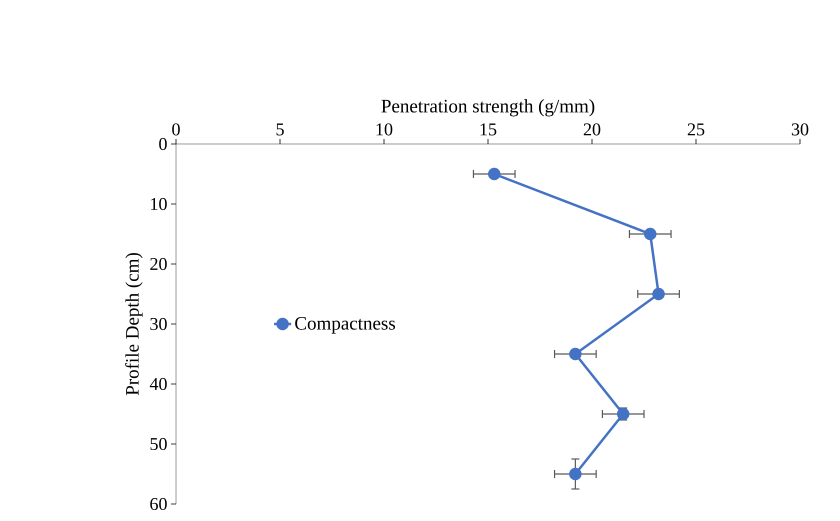 The width and height of the screenshot is (840, 521). I want to click on x-tick-label: 15, so click(488, 129).